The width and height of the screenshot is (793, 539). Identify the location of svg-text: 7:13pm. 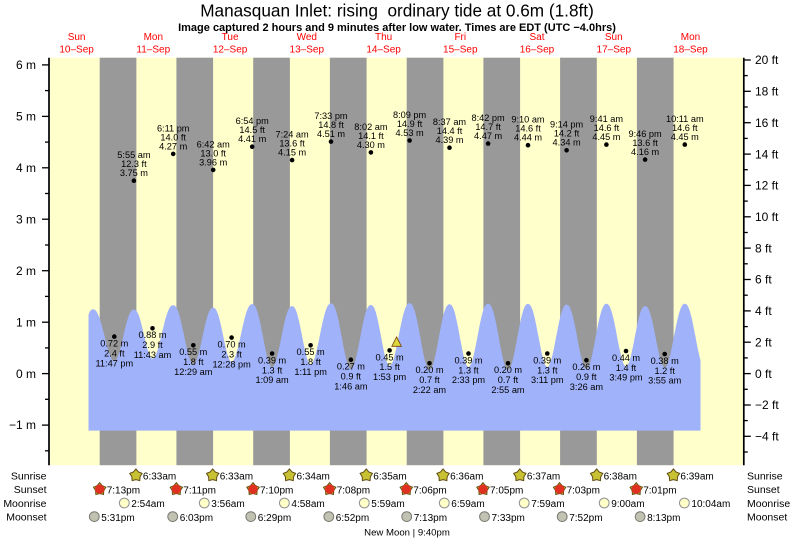
(123, 490).